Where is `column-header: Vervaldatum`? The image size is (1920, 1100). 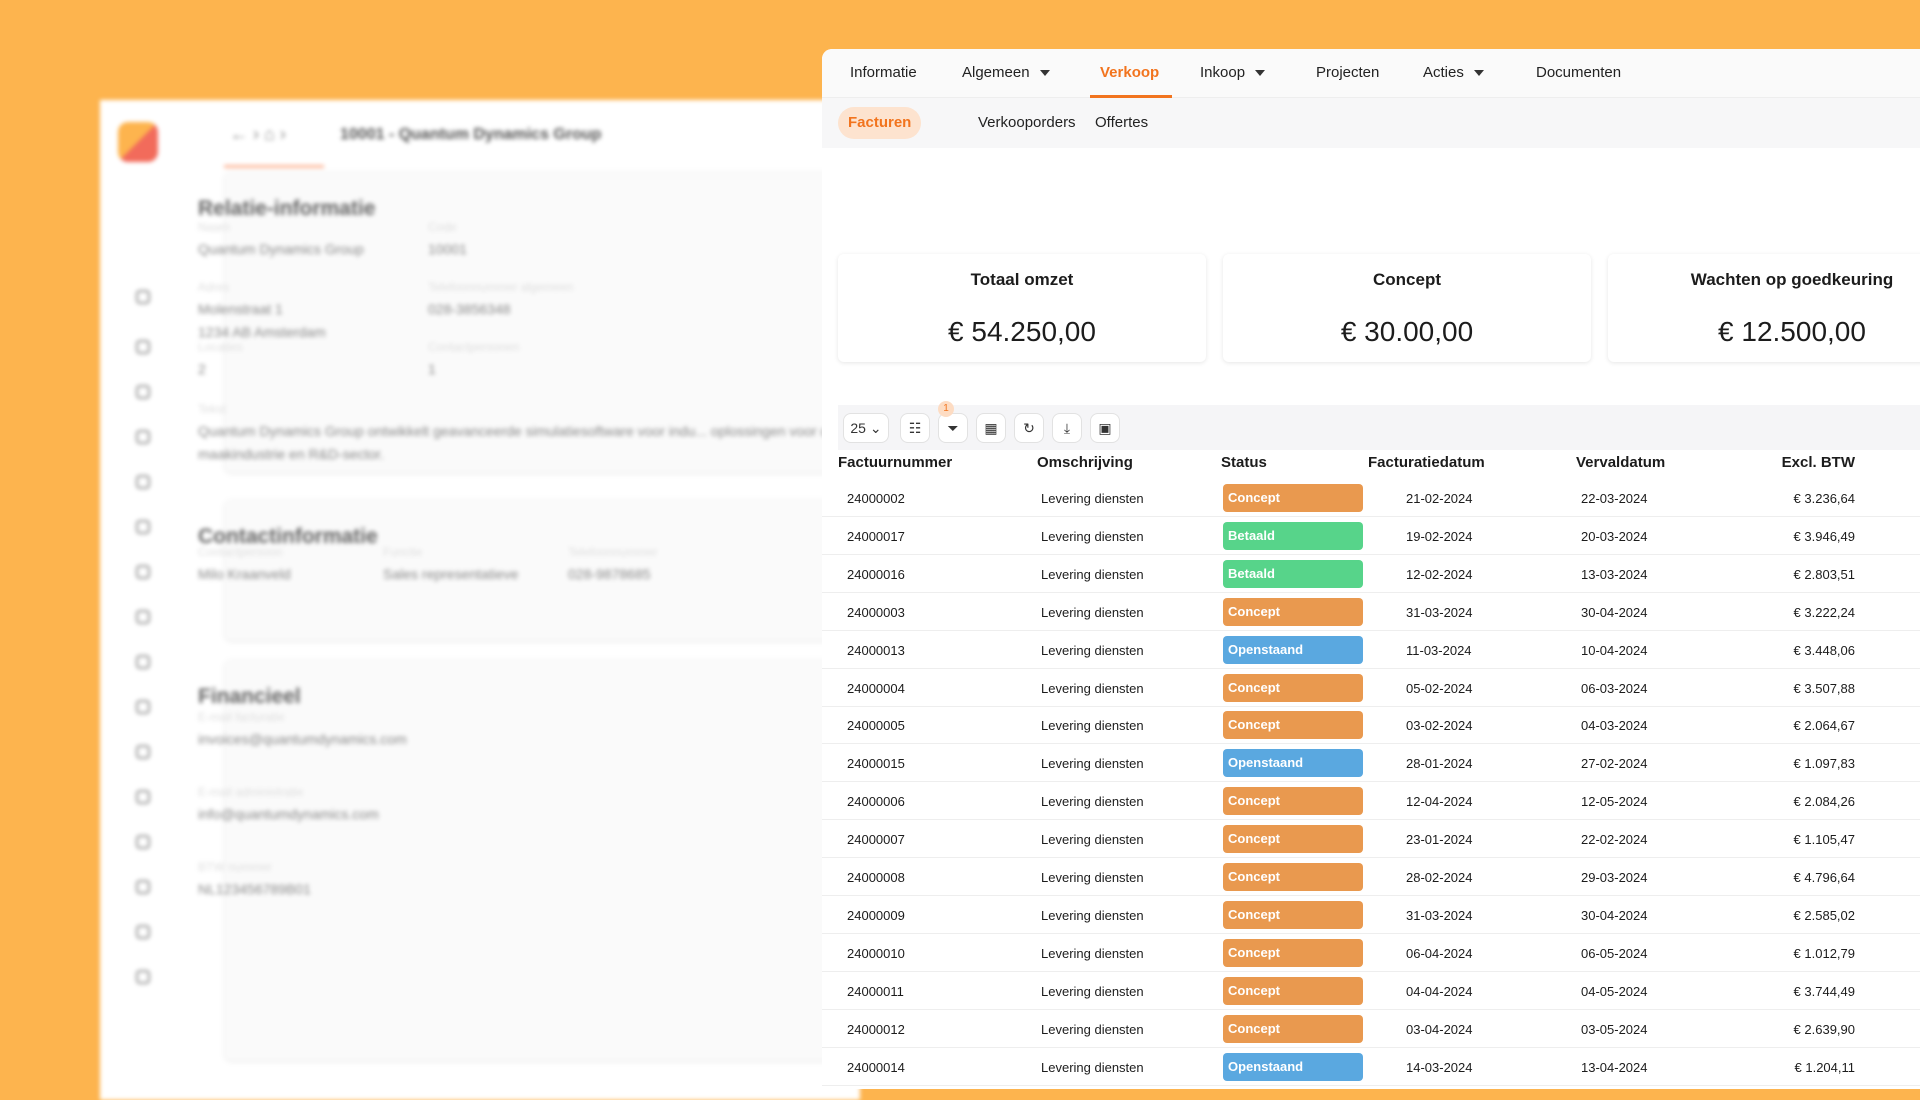 column-header: Vervaldatum is located at coordinates (1621, 462).